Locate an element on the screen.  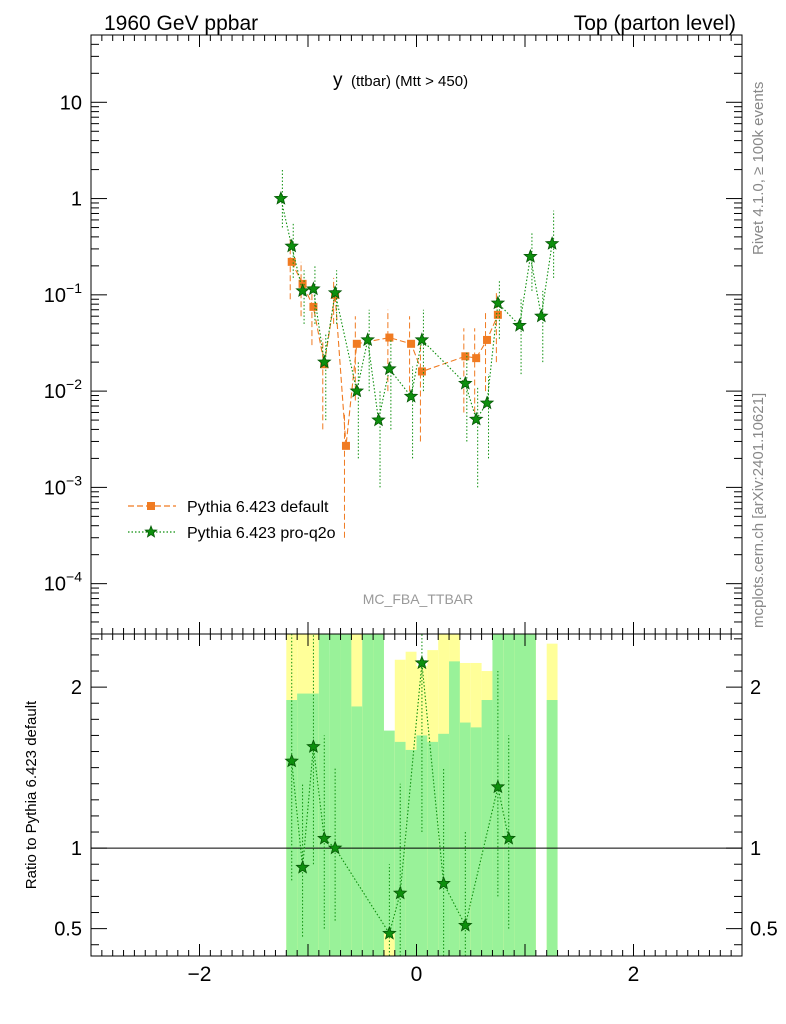
x-tick-label-2: 2 is located at coordinates (634, 974).